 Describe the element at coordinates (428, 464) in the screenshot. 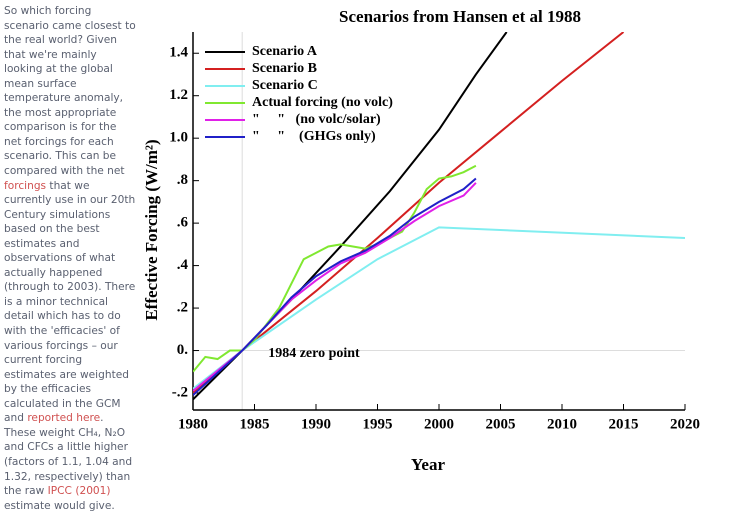

I see `x-axis-label: Year` at that location.